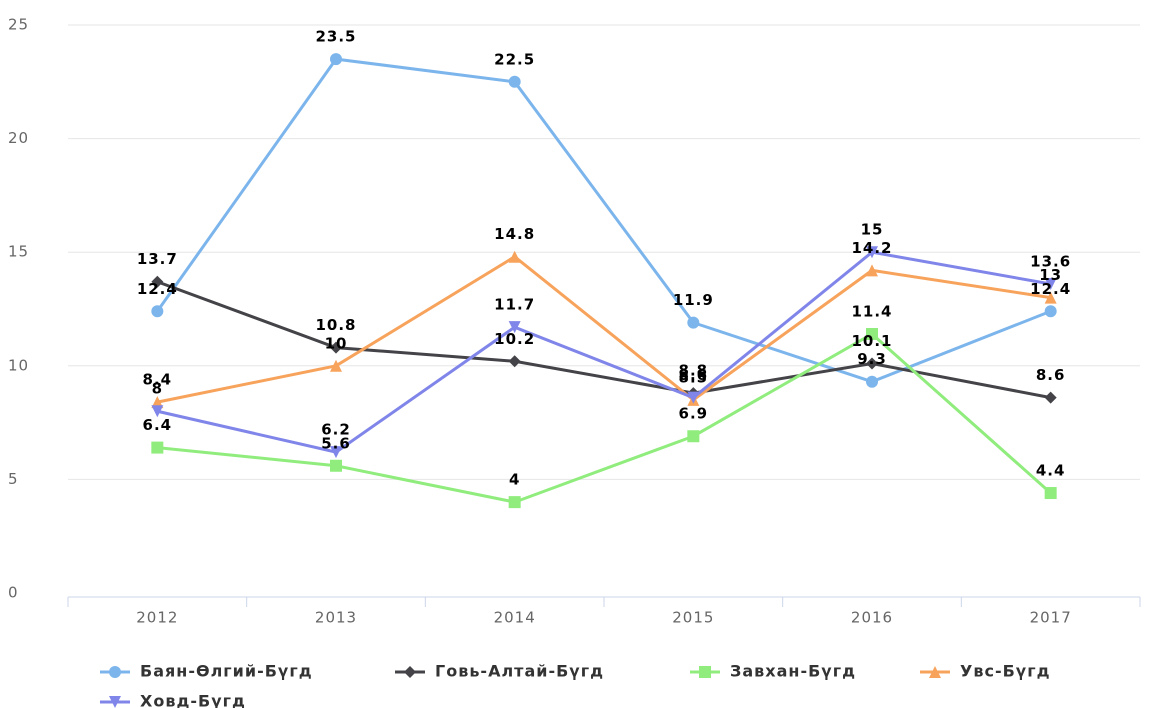 The image size is (1151, 708). Describe the element at coordinates (603, 340) in the screenshot. I see `series-line` at that location.